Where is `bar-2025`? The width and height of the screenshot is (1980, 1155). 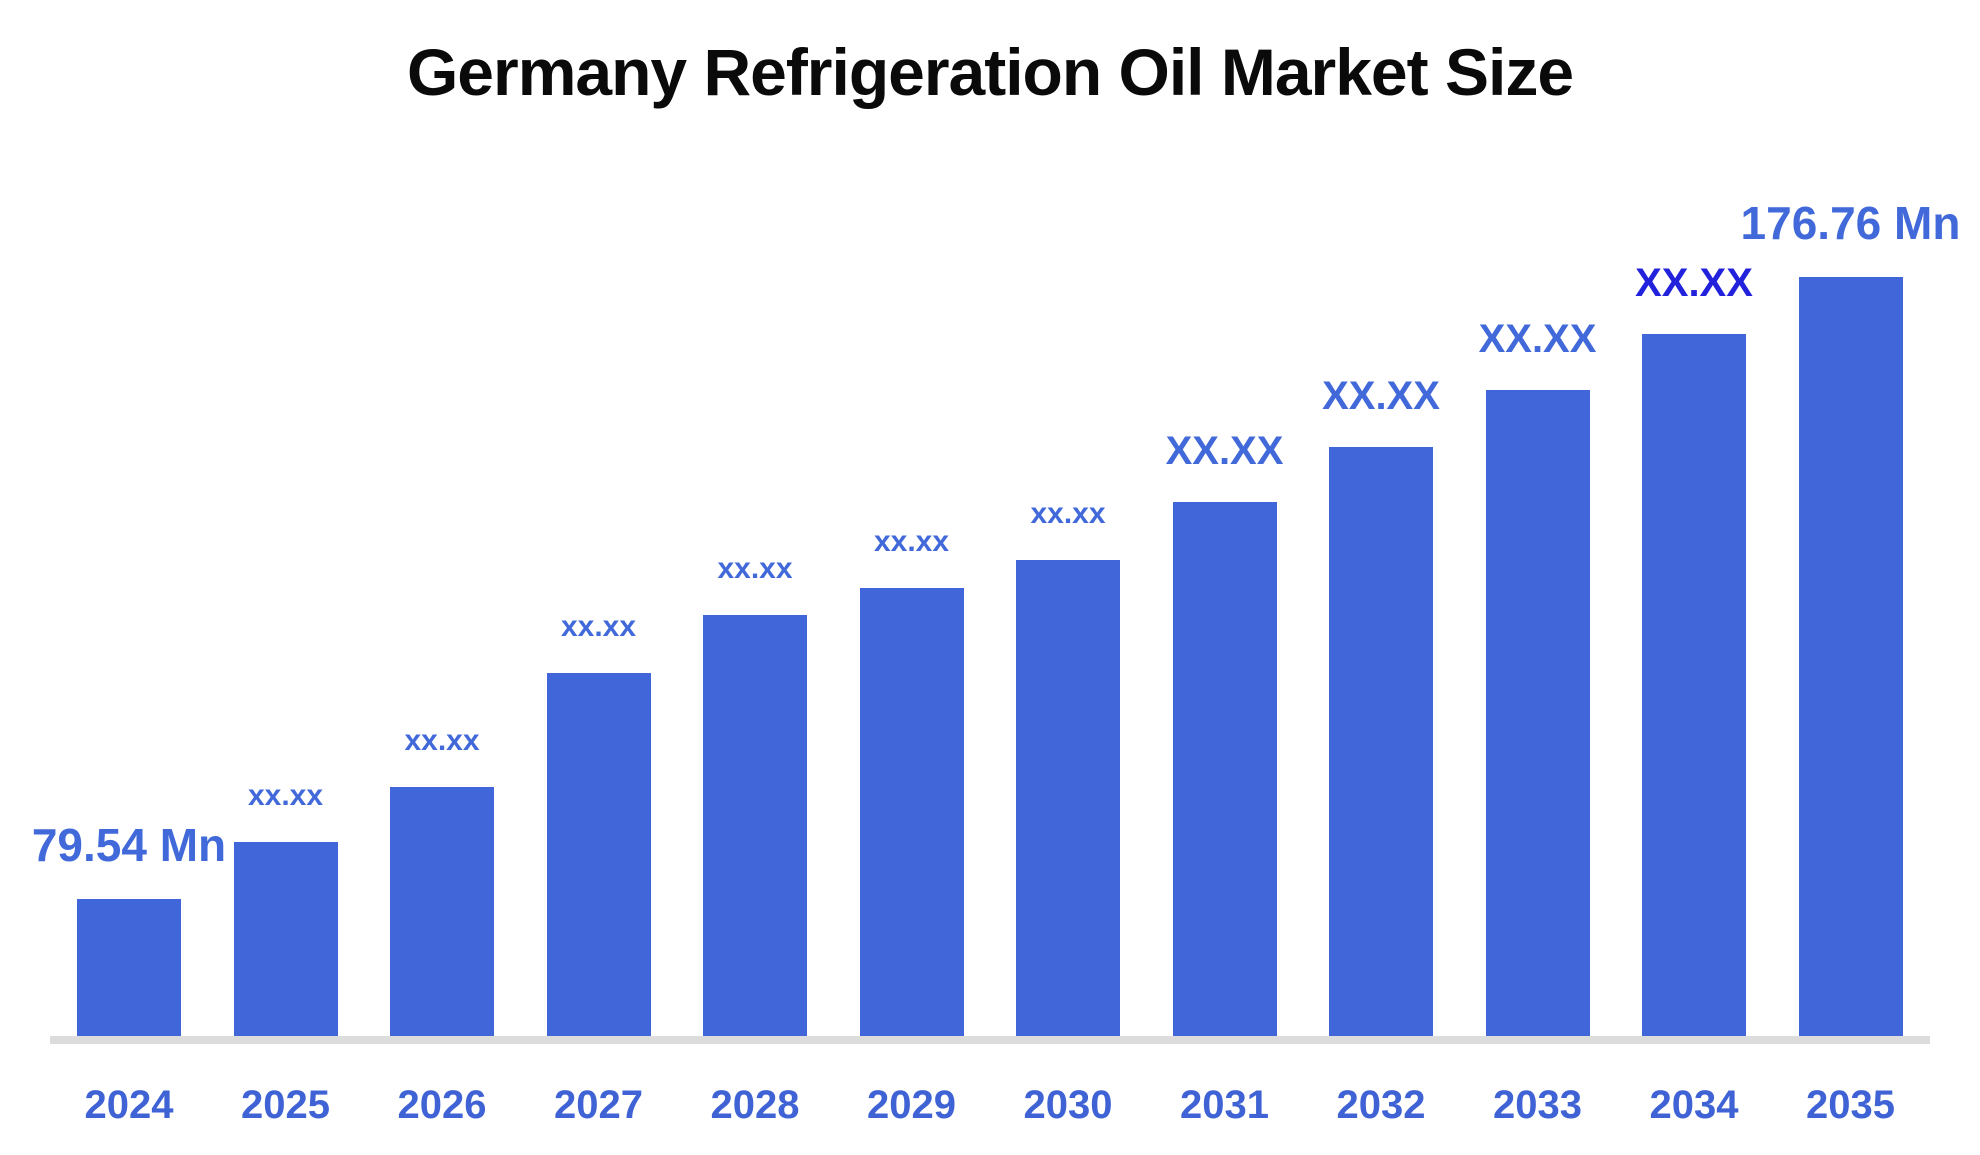 bar-2025 is located at coordinates (285, 939).